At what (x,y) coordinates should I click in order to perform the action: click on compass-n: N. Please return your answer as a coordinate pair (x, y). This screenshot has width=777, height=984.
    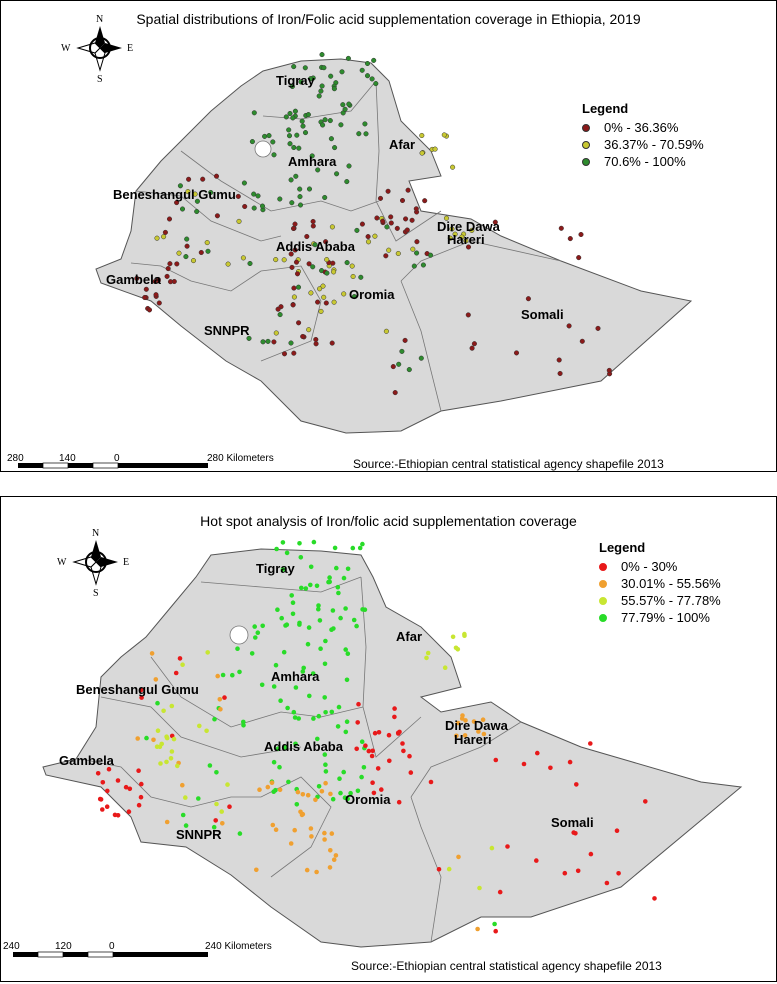
    Looking at the image, I should click on (99, 19).